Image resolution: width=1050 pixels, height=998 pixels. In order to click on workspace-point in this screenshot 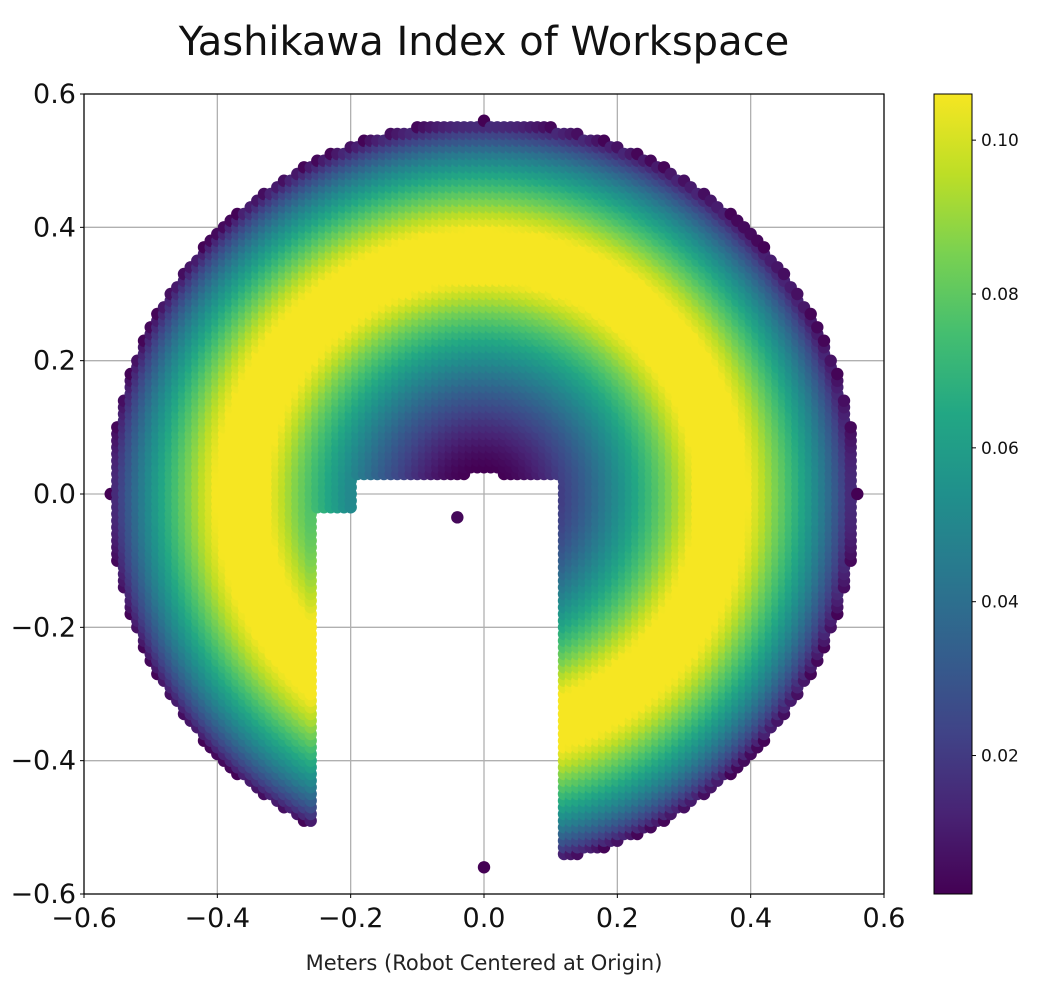, I will do `click(484, 867)`.